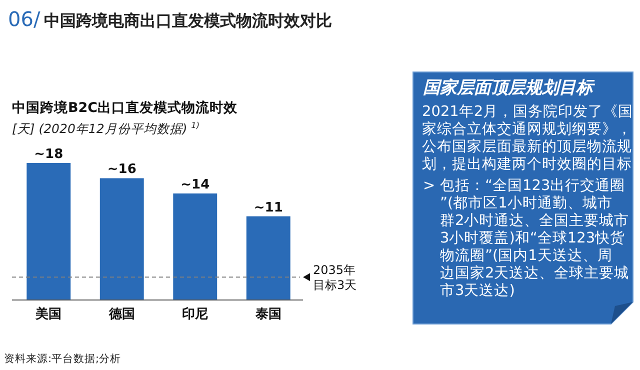 This screenshot has width=640, height=370. Describe the element at coordinates (195, 314) in the screenshot. I see `x-tick-label: 印尼` at that location.